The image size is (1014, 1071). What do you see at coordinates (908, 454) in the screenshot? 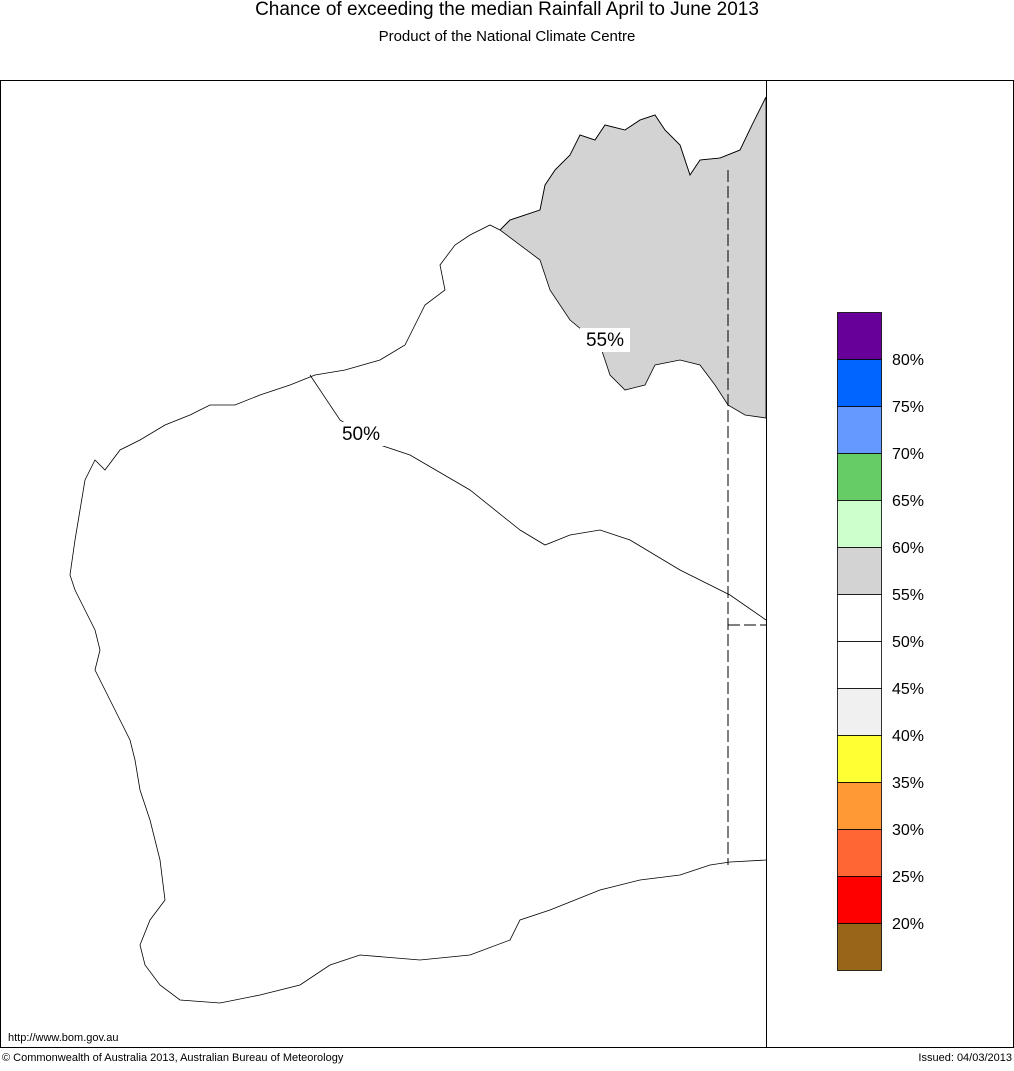
I see `legend-label: 70%` at bounding box center [908, 454].